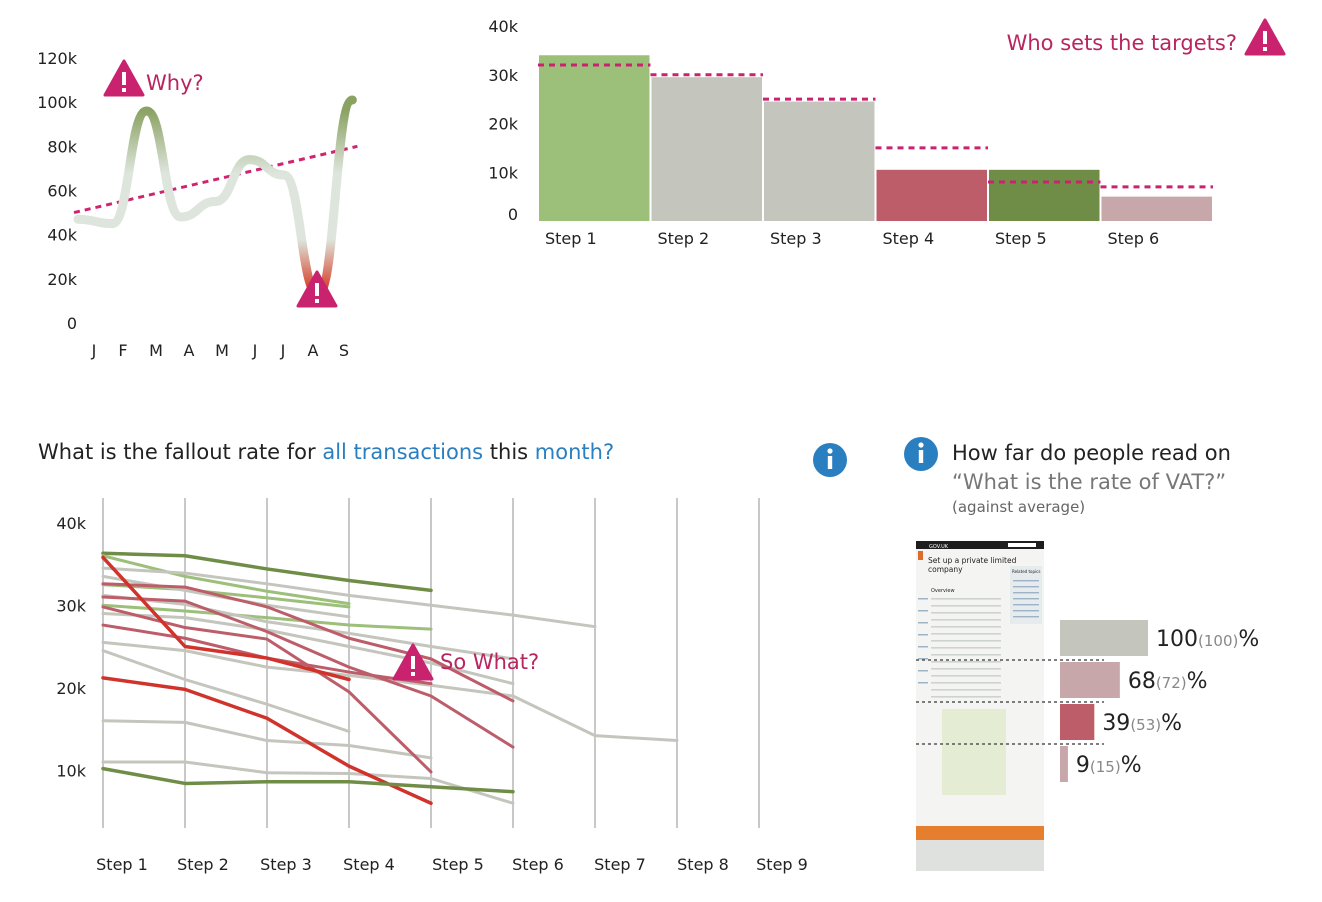  What do you see at coordinates (943, 591) in the screenshot?
I see `thumbnail-section: Overview` at bounding box center [943, 591].